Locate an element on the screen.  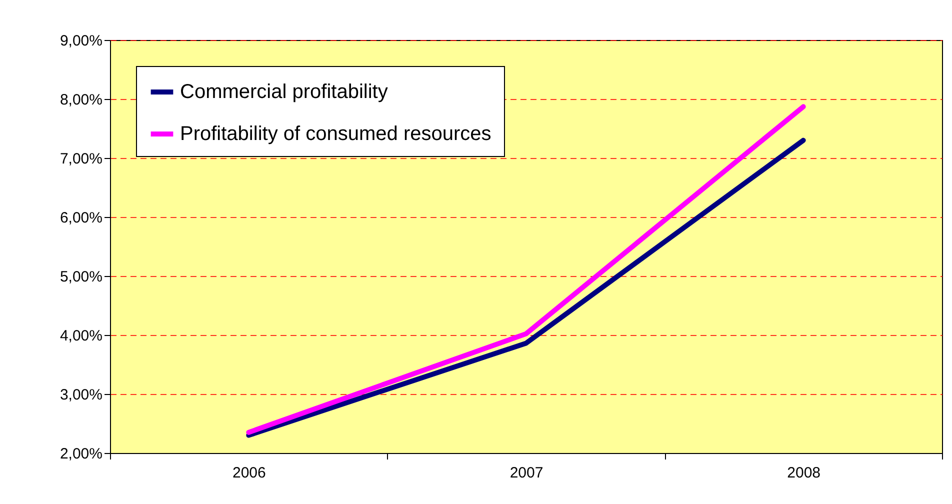
y-tick-label: 2,00% is located at coordinates (81, 454).